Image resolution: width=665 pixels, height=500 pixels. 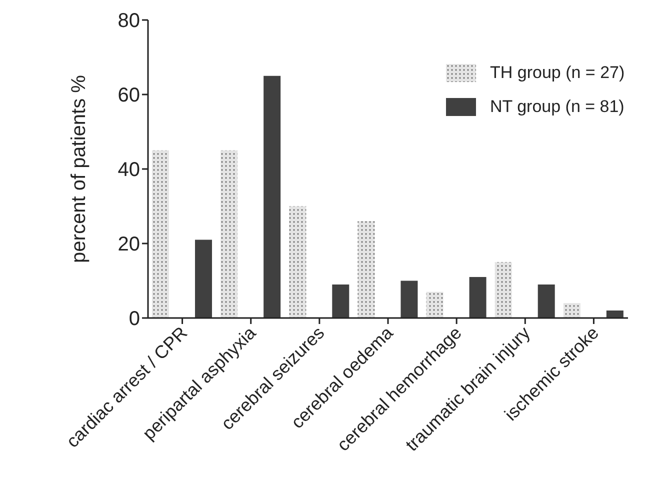 I want to click on legend-label: TH group (n = 27), so click(x=557, y=73).